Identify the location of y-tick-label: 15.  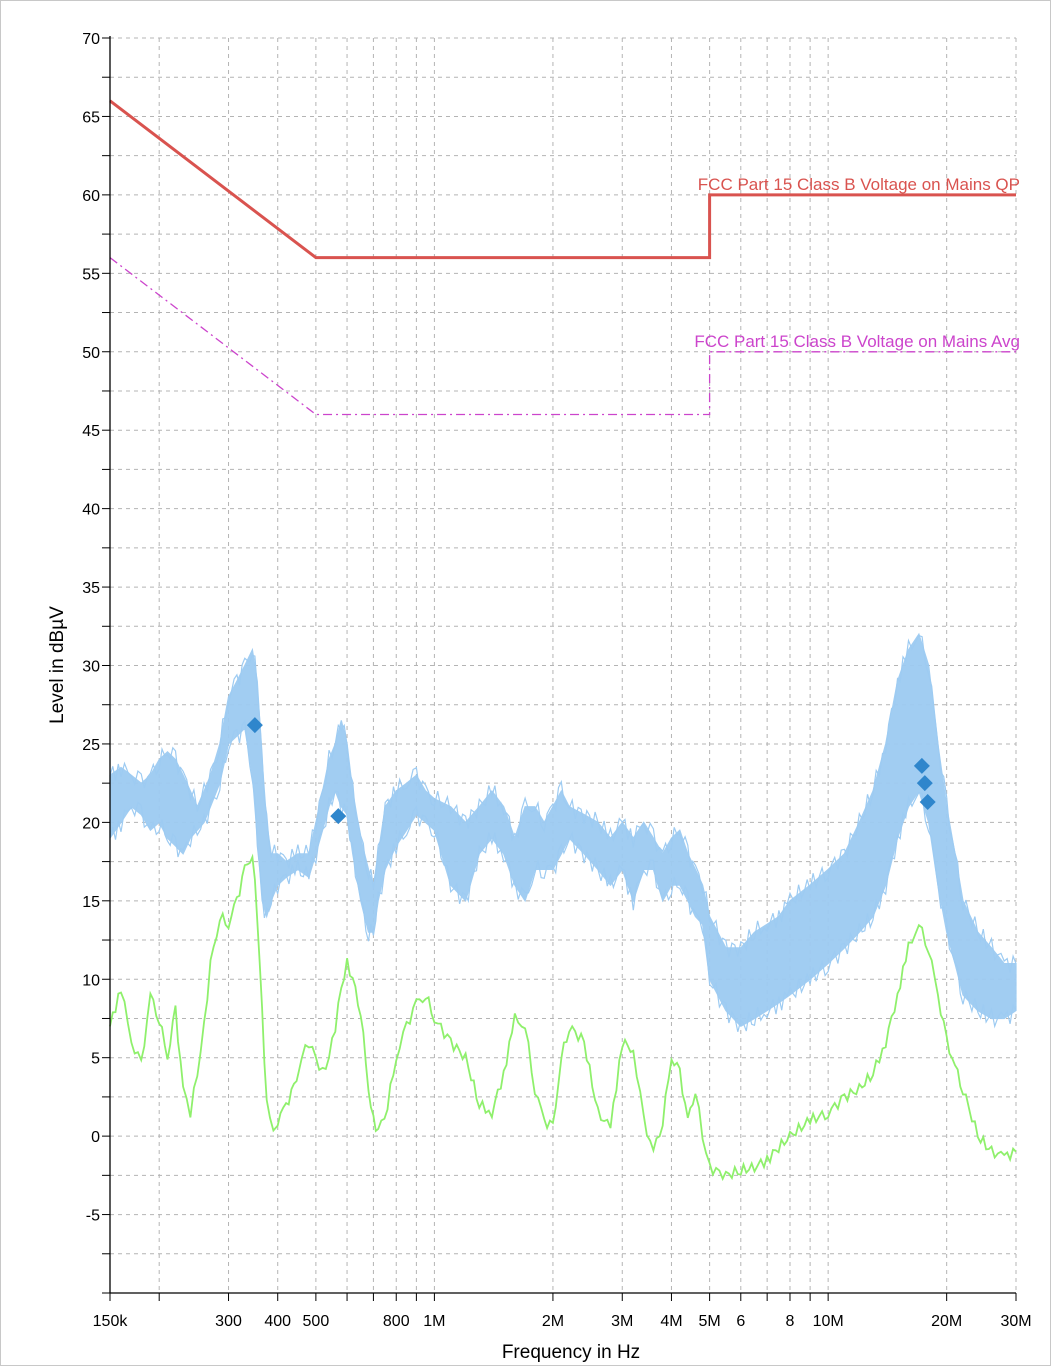
(91, 902).